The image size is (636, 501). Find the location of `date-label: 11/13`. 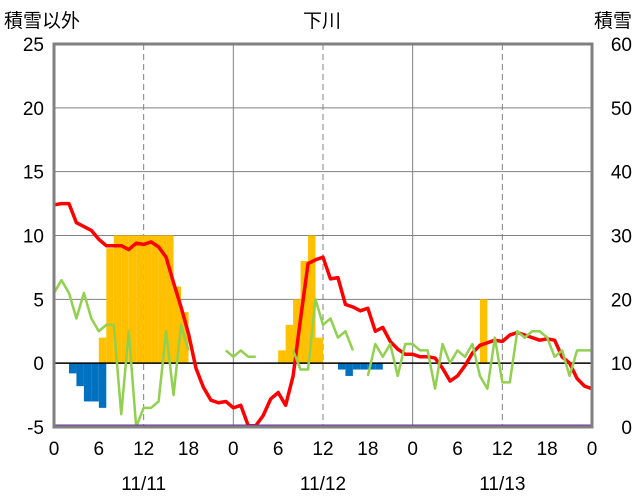

date-label: 11/13 is located at coordinates (502, 484).